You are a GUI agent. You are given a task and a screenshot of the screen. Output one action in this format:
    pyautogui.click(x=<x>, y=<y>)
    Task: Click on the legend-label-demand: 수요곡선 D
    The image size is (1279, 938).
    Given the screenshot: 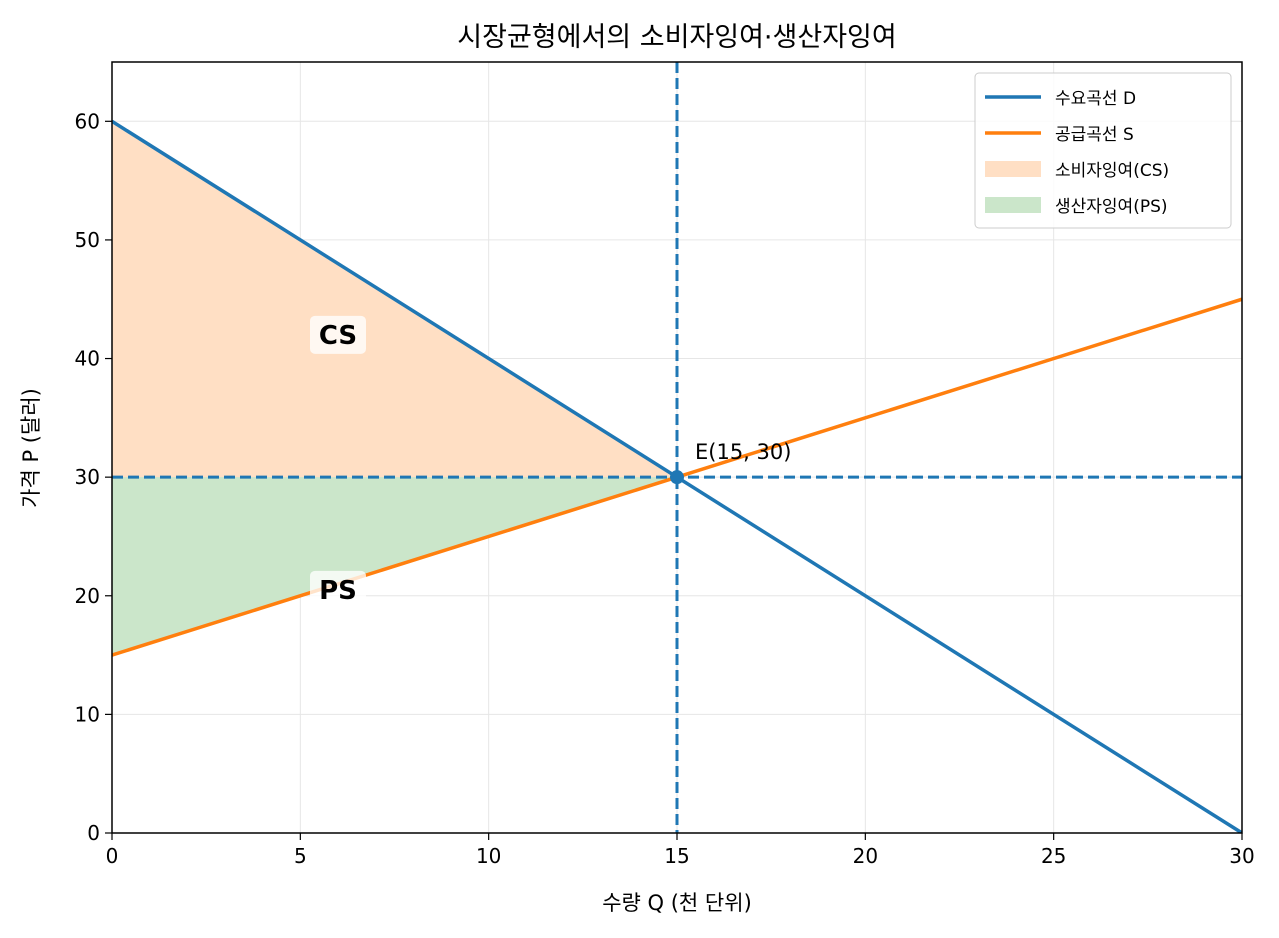 What is the action you would take?
    pyautogui.click(x=1095, y=99)
    